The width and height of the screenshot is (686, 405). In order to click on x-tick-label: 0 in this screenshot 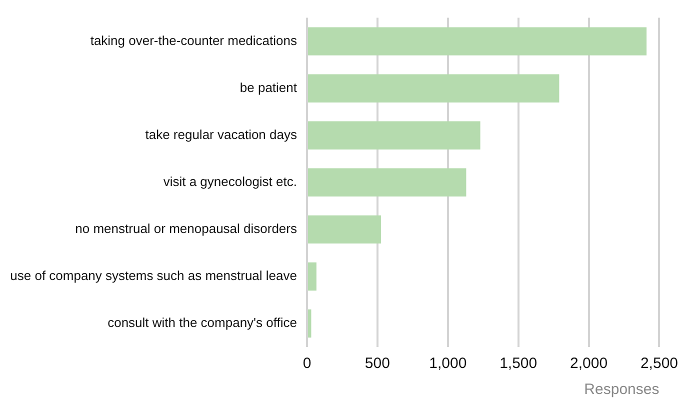, I will do `click(307, 363)`.